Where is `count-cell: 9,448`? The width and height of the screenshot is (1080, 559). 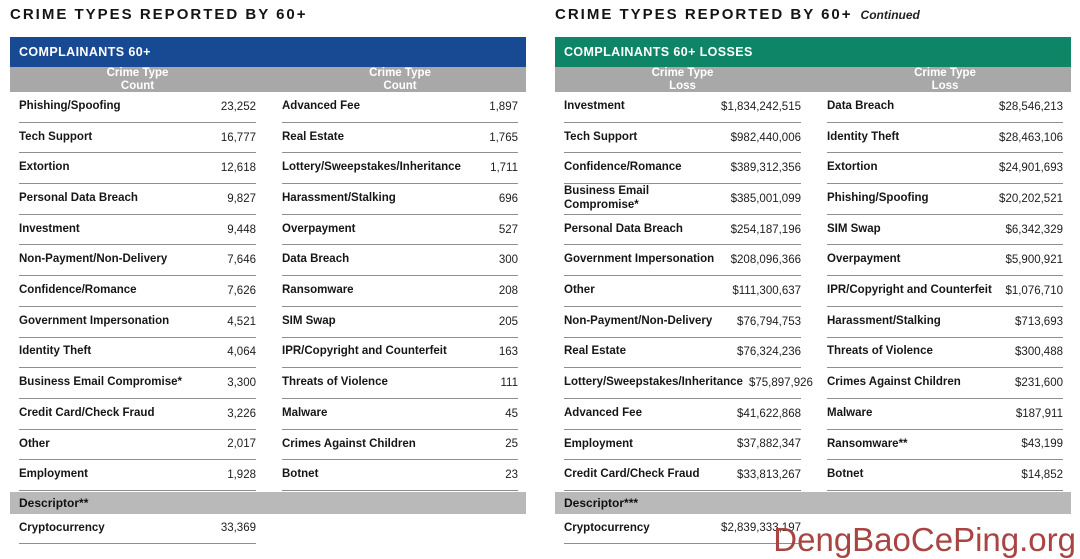 count-cell: 9,448 is located at coordinates (241, 229).